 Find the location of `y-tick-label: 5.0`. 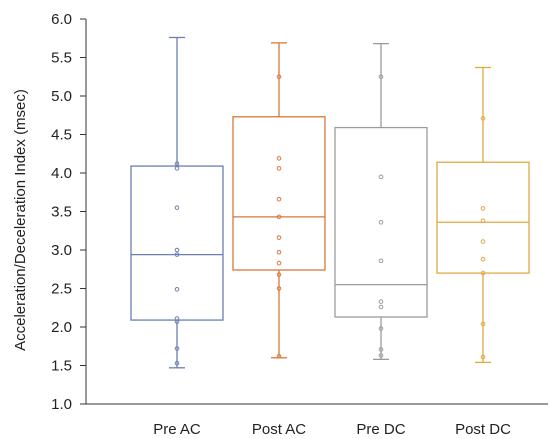

y-tick-label: 5.0 is located at coordinates (61, 96).